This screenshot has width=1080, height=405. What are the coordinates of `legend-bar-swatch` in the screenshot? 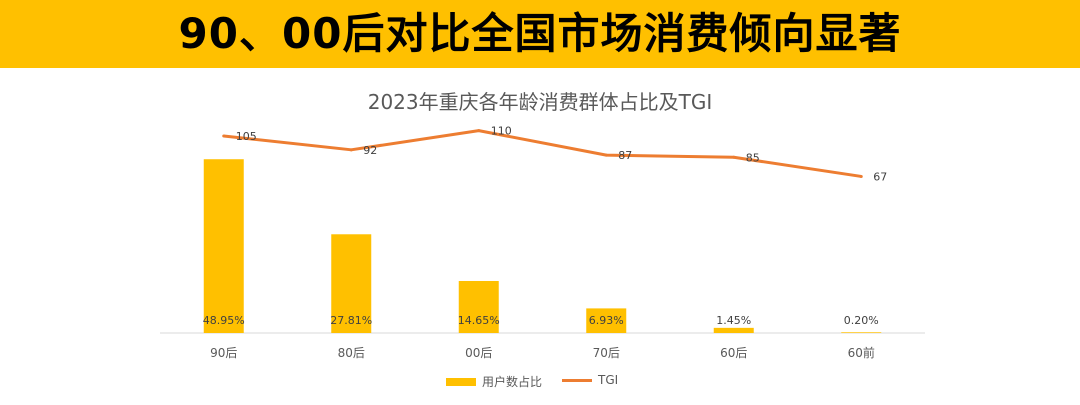 It's located at (461, 381).